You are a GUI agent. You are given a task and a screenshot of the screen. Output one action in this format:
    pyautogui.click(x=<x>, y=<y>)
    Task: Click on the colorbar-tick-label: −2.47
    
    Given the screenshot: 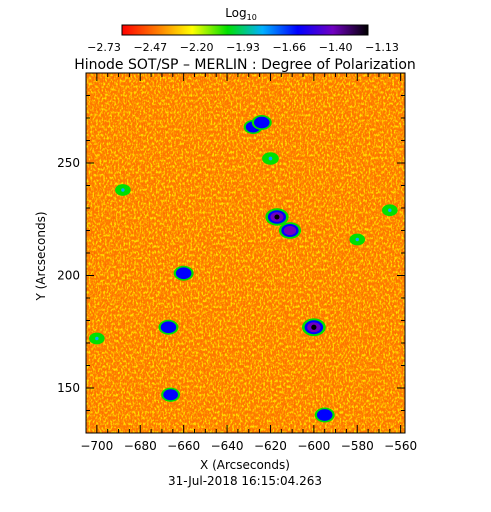 What is the action you would take?
    pyautogui.click(x=150, y=47)
    